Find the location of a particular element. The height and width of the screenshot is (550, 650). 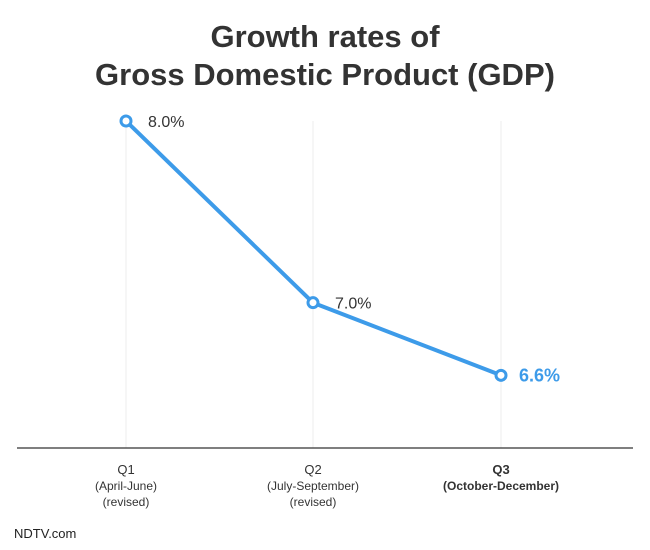

data-label-2: 7.0% is located at coordinates (353, 304).